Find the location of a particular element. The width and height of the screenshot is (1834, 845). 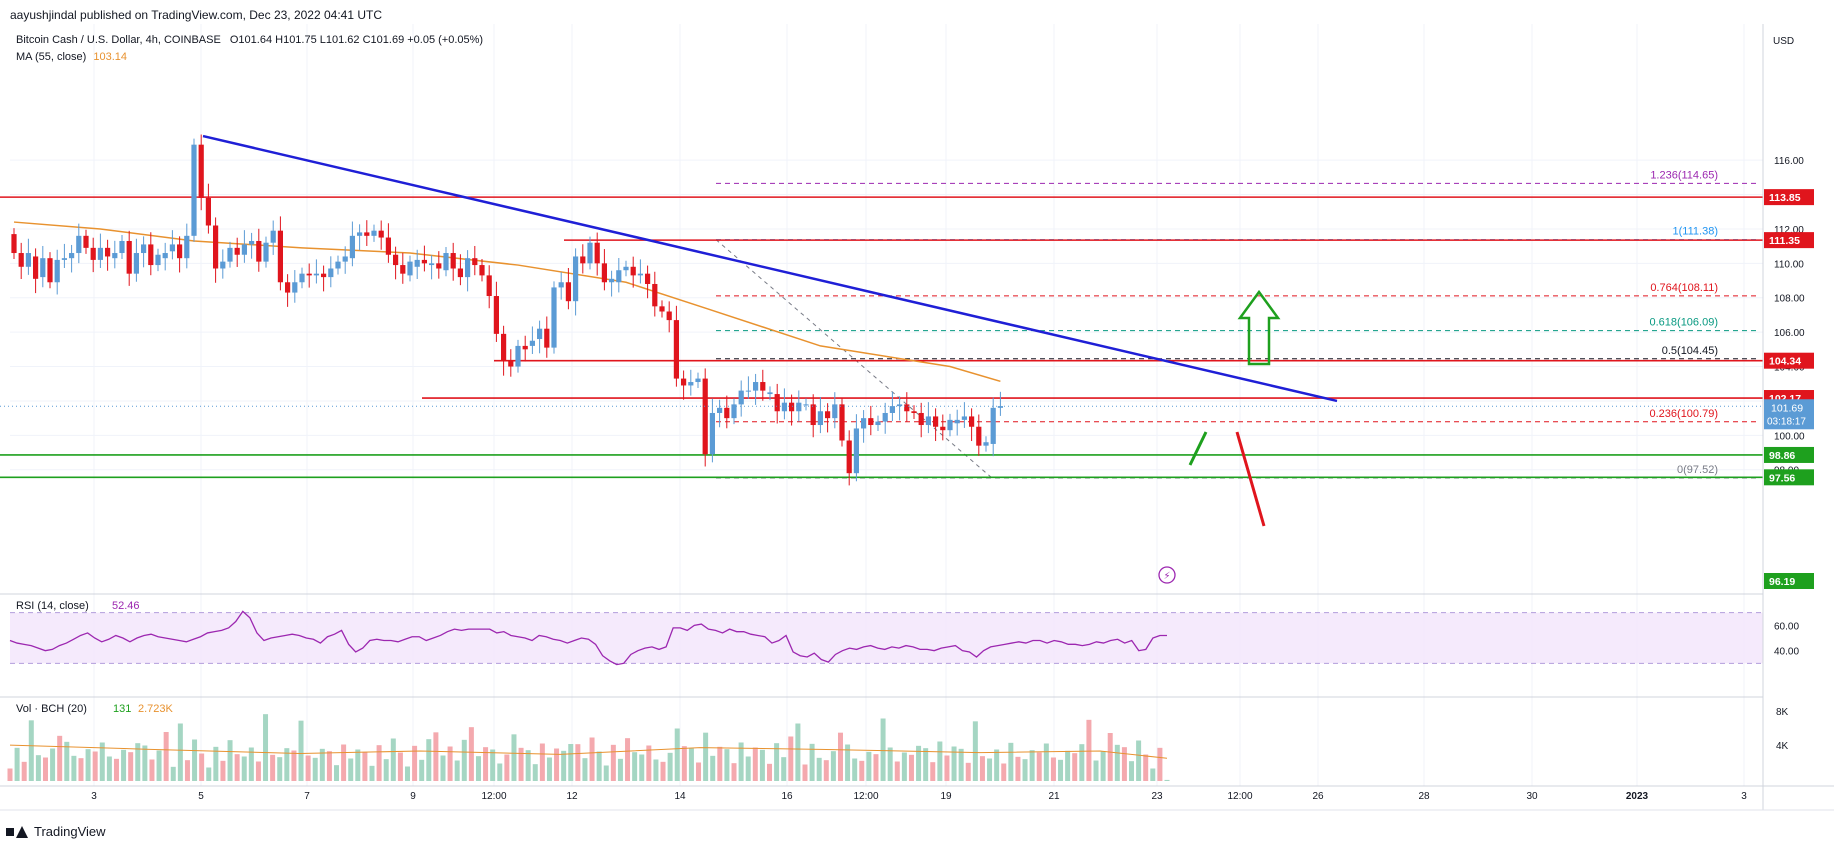

last-price-label: 101.69 is located at coordinates (1787, 408).